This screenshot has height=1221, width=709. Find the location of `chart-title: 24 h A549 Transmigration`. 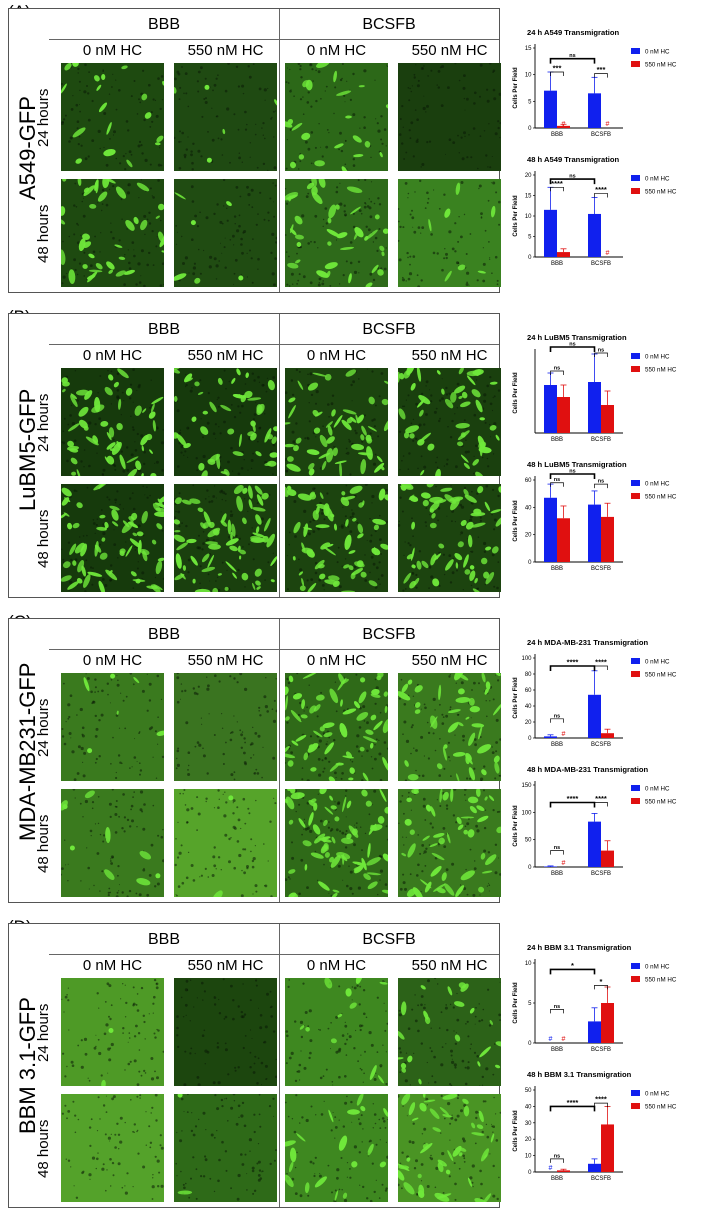

chart-title: 24 h A549 Transmigration is located at coordinates (573, 32).